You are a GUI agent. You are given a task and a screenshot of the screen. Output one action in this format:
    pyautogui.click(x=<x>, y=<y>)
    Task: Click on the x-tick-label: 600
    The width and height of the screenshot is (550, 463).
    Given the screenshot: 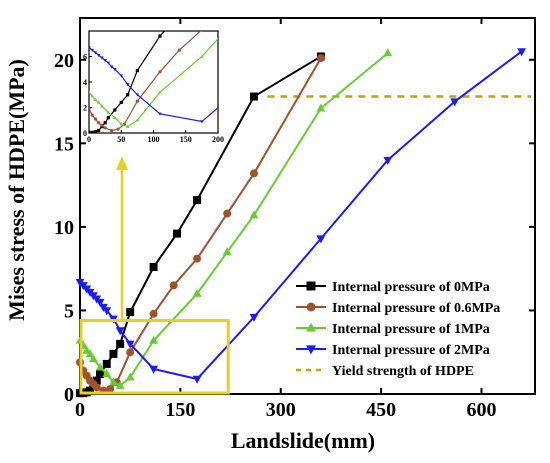 What is the action you would take?
    pyautogui.click(x=481, y=410)
    